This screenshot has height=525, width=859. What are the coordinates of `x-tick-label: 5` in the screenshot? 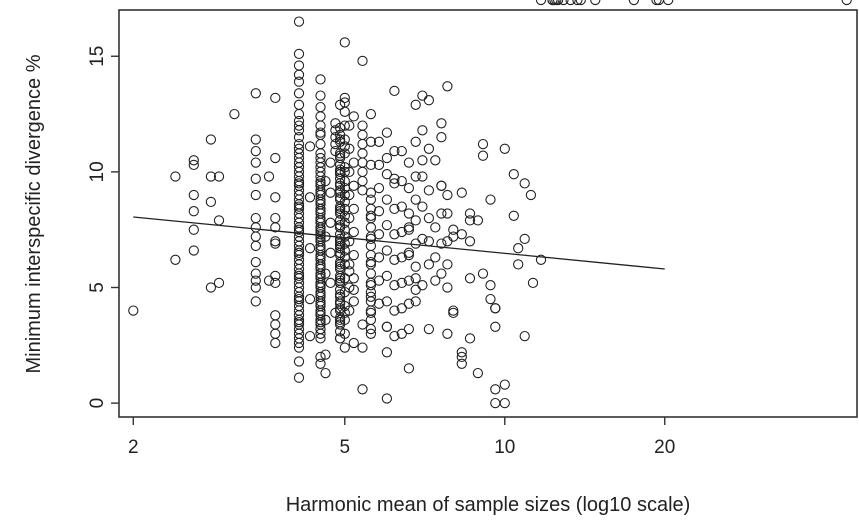 It's located at (344, 447).